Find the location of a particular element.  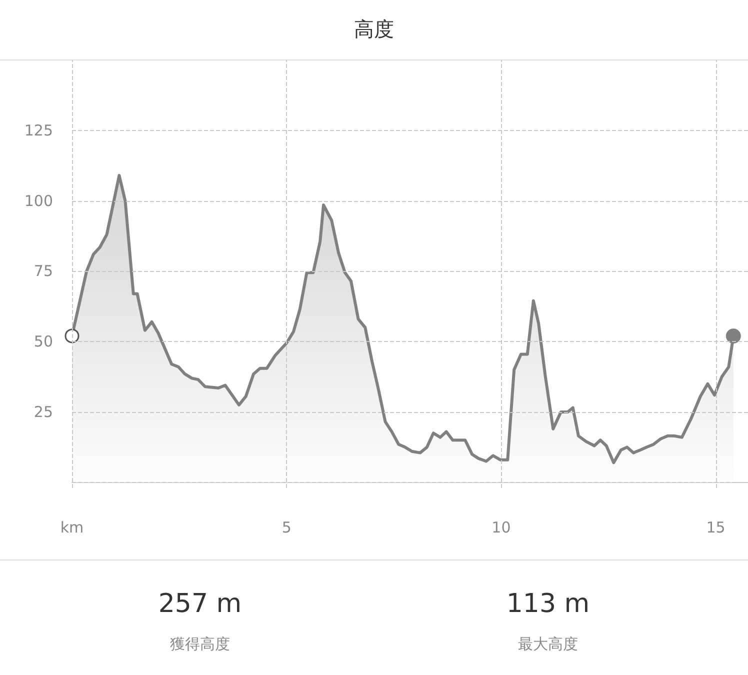

text: 257 m is located at coordinates (200, 604).